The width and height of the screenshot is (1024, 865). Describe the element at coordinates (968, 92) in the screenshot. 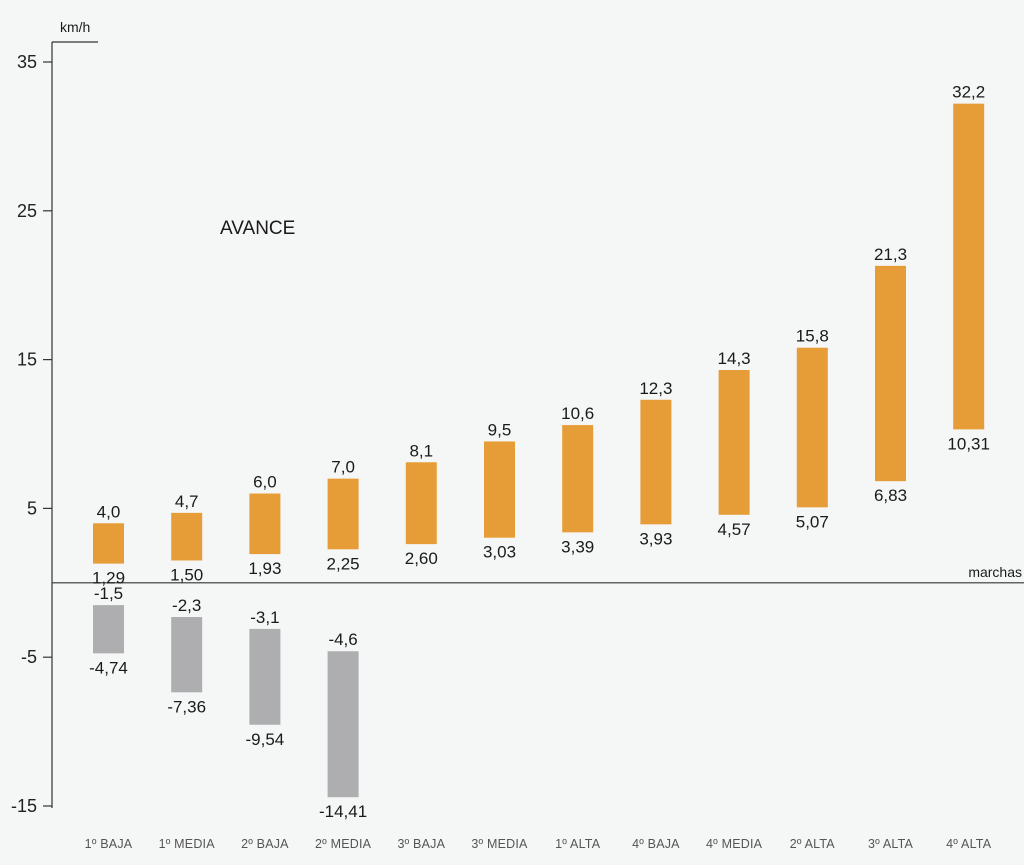

I see `bar-top-value-label: 32,2` at that location.